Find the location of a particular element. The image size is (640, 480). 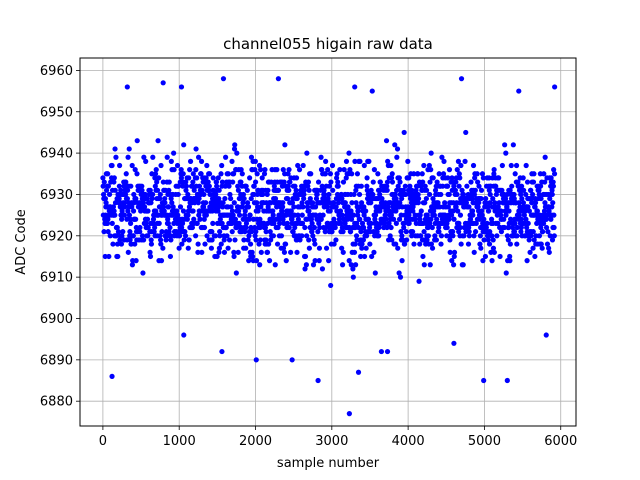

y-tick-label: 6900 is located at coordinates (56, 319).